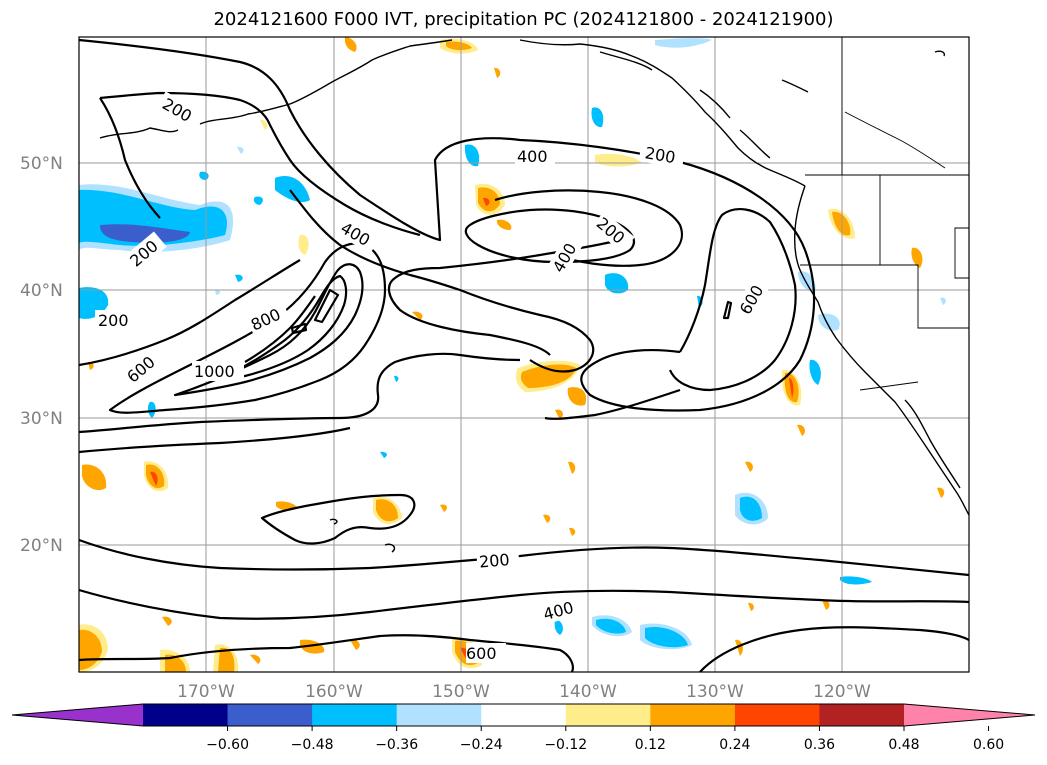 The image size is (1047, 765). What do you see at coordinates (524, 692) in the screenshot?
I see `longitude-labels: 170°W 160°W 150°W 140°W 130°W 120°W` at bounding box center [524, 692].